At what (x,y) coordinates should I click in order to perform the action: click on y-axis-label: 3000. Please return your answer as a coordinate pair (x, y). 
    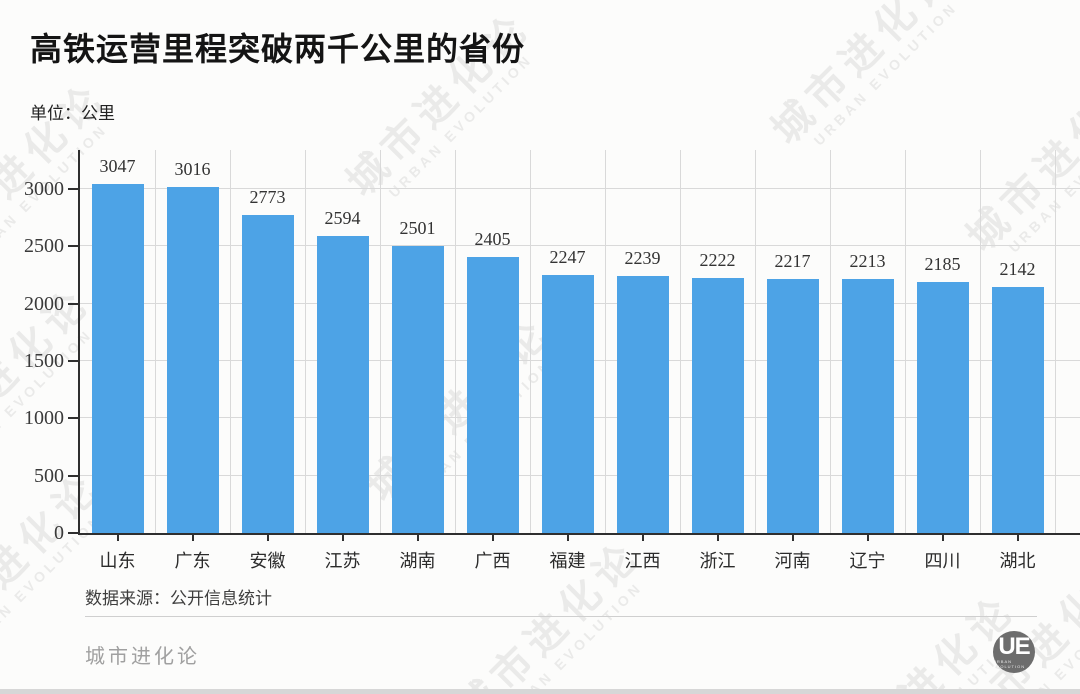
    Looking at the image, I should click on (44, 189).